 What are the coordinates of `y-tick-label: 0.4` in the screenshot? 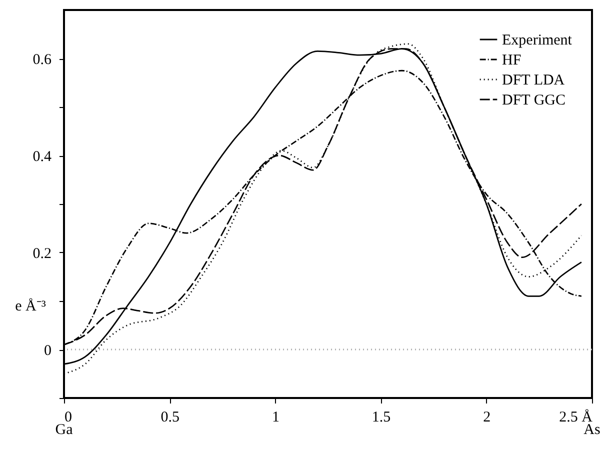 It's located at (42, 157).